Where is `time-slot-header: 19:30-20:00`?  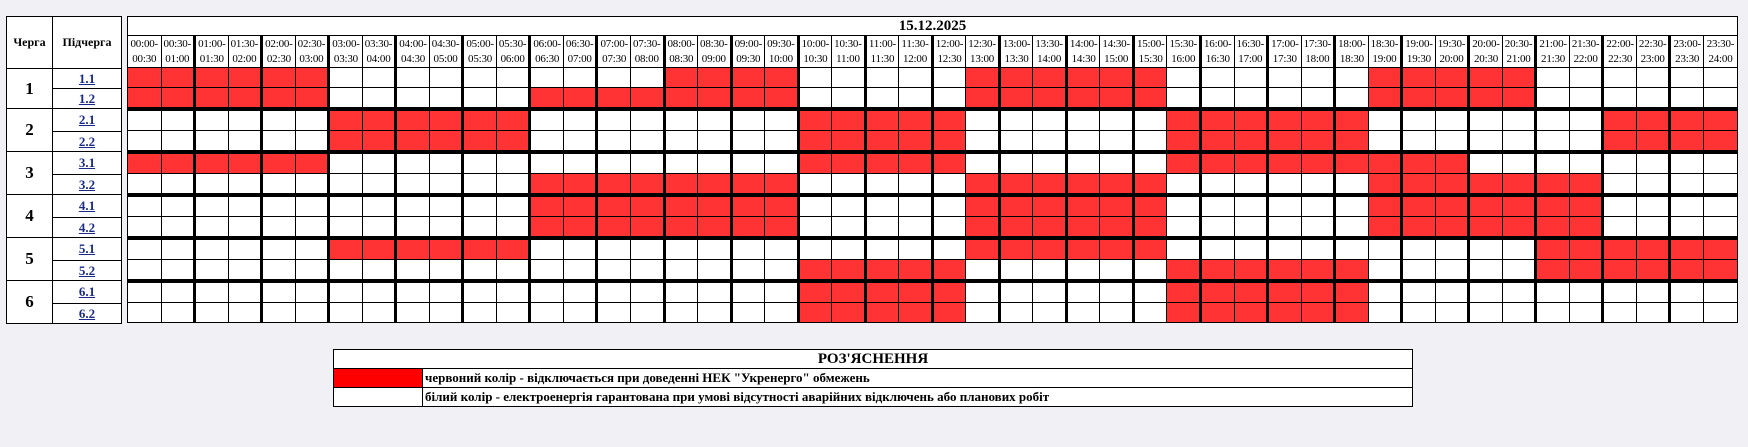 time-slot-header: 19:30-20:00 is located at coordinates (1452, 51).